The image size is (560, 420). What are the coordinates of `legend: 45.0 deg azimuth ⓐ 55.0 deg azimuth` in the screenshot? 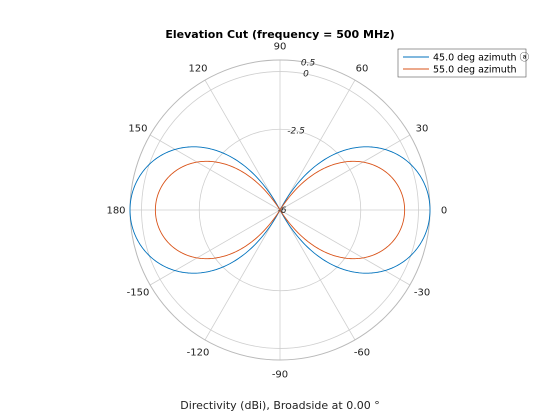 It's located at (463, 63).